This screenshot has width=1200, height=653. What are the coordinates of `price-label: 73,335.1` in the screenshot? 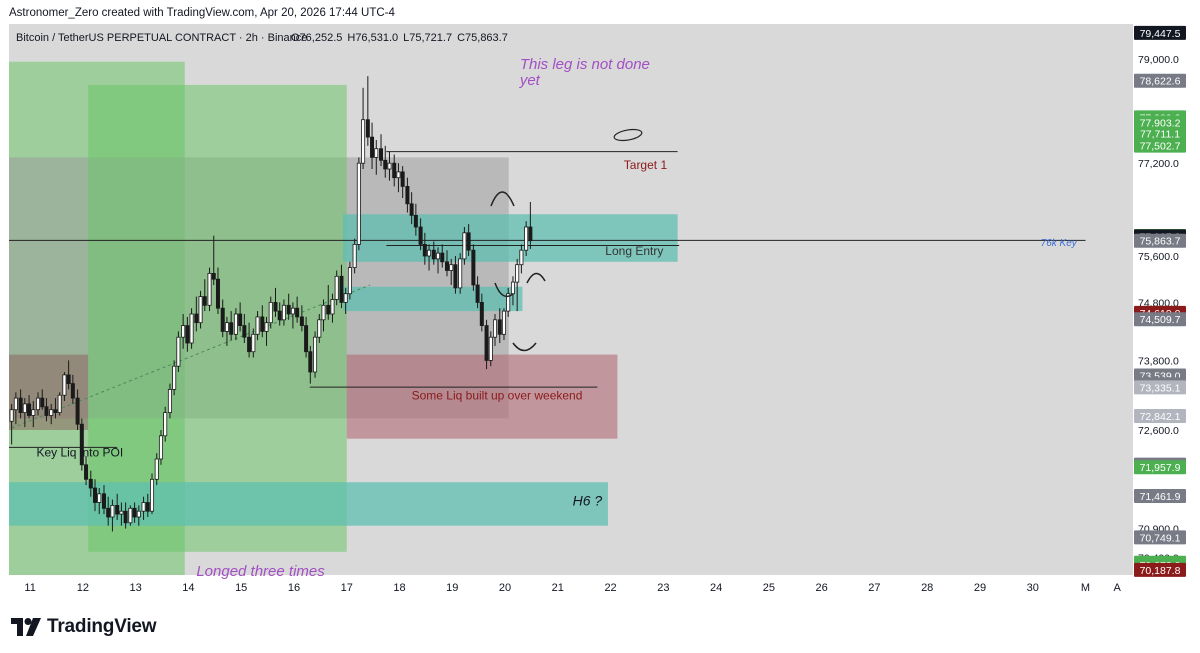 It's located at (1160, 387).